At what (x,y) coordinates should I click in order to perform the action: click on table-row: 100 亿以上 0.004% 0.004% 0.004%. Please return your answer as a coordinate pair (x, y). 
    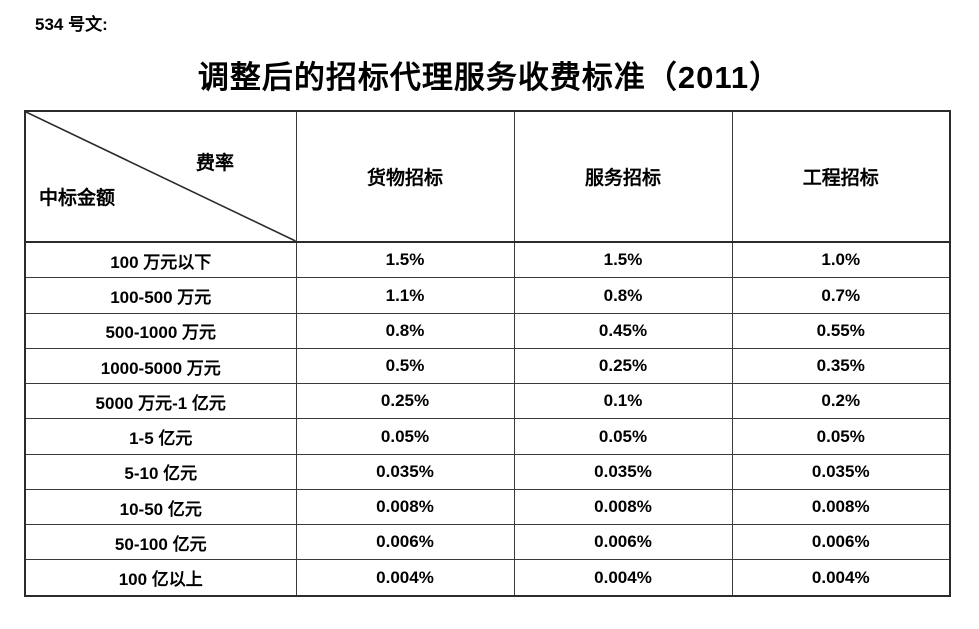
    Looking at the image, I should click on (487, 578).